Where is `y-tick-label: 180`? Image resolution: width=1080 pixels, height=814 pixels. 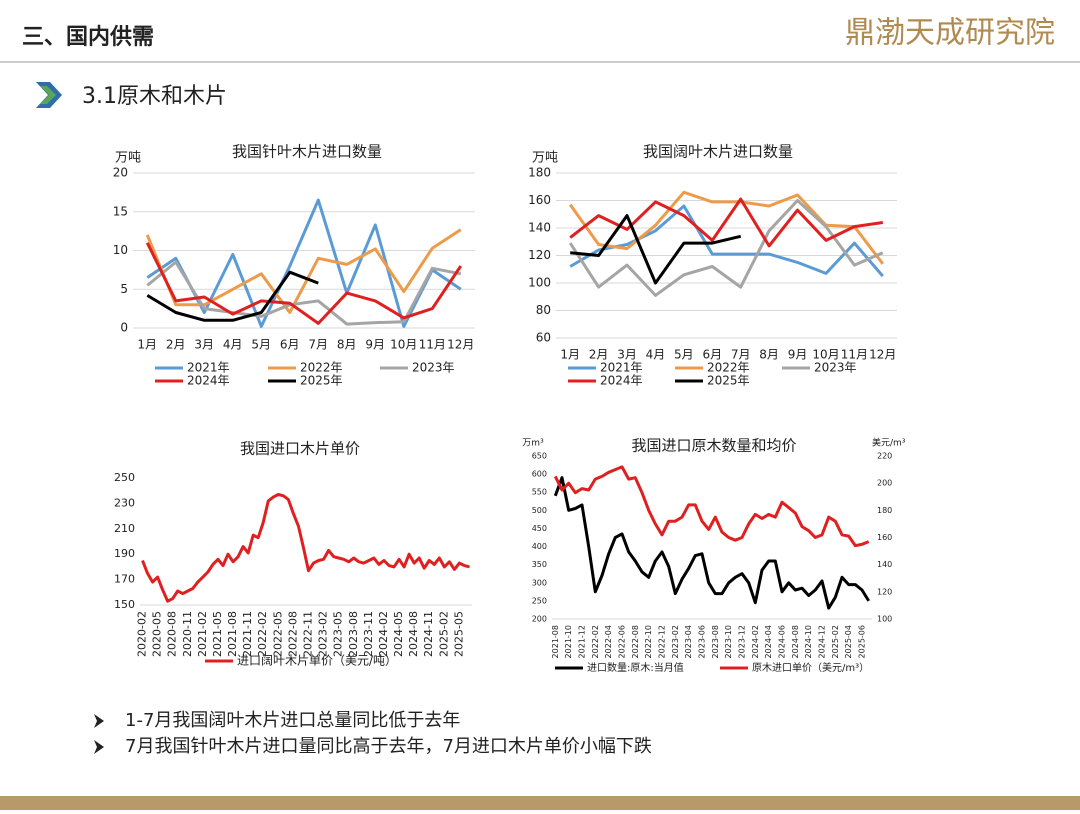
y-tick-label: 180 is located at coordinates (539, 173).